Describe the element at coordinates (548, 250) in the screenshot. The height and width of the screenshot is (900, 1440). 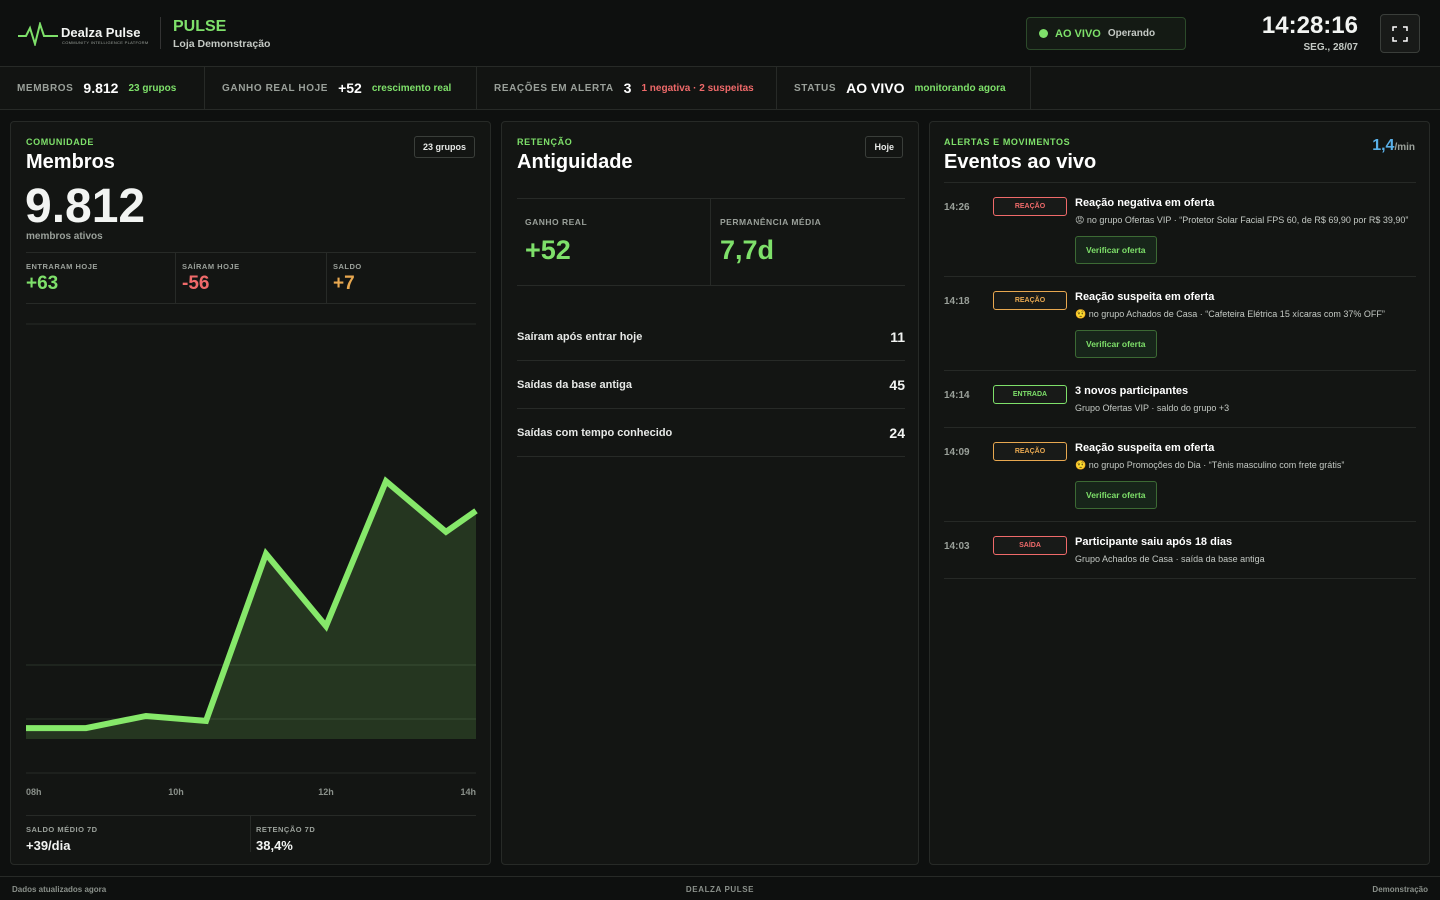
I see `metric-value: +52` at that location.